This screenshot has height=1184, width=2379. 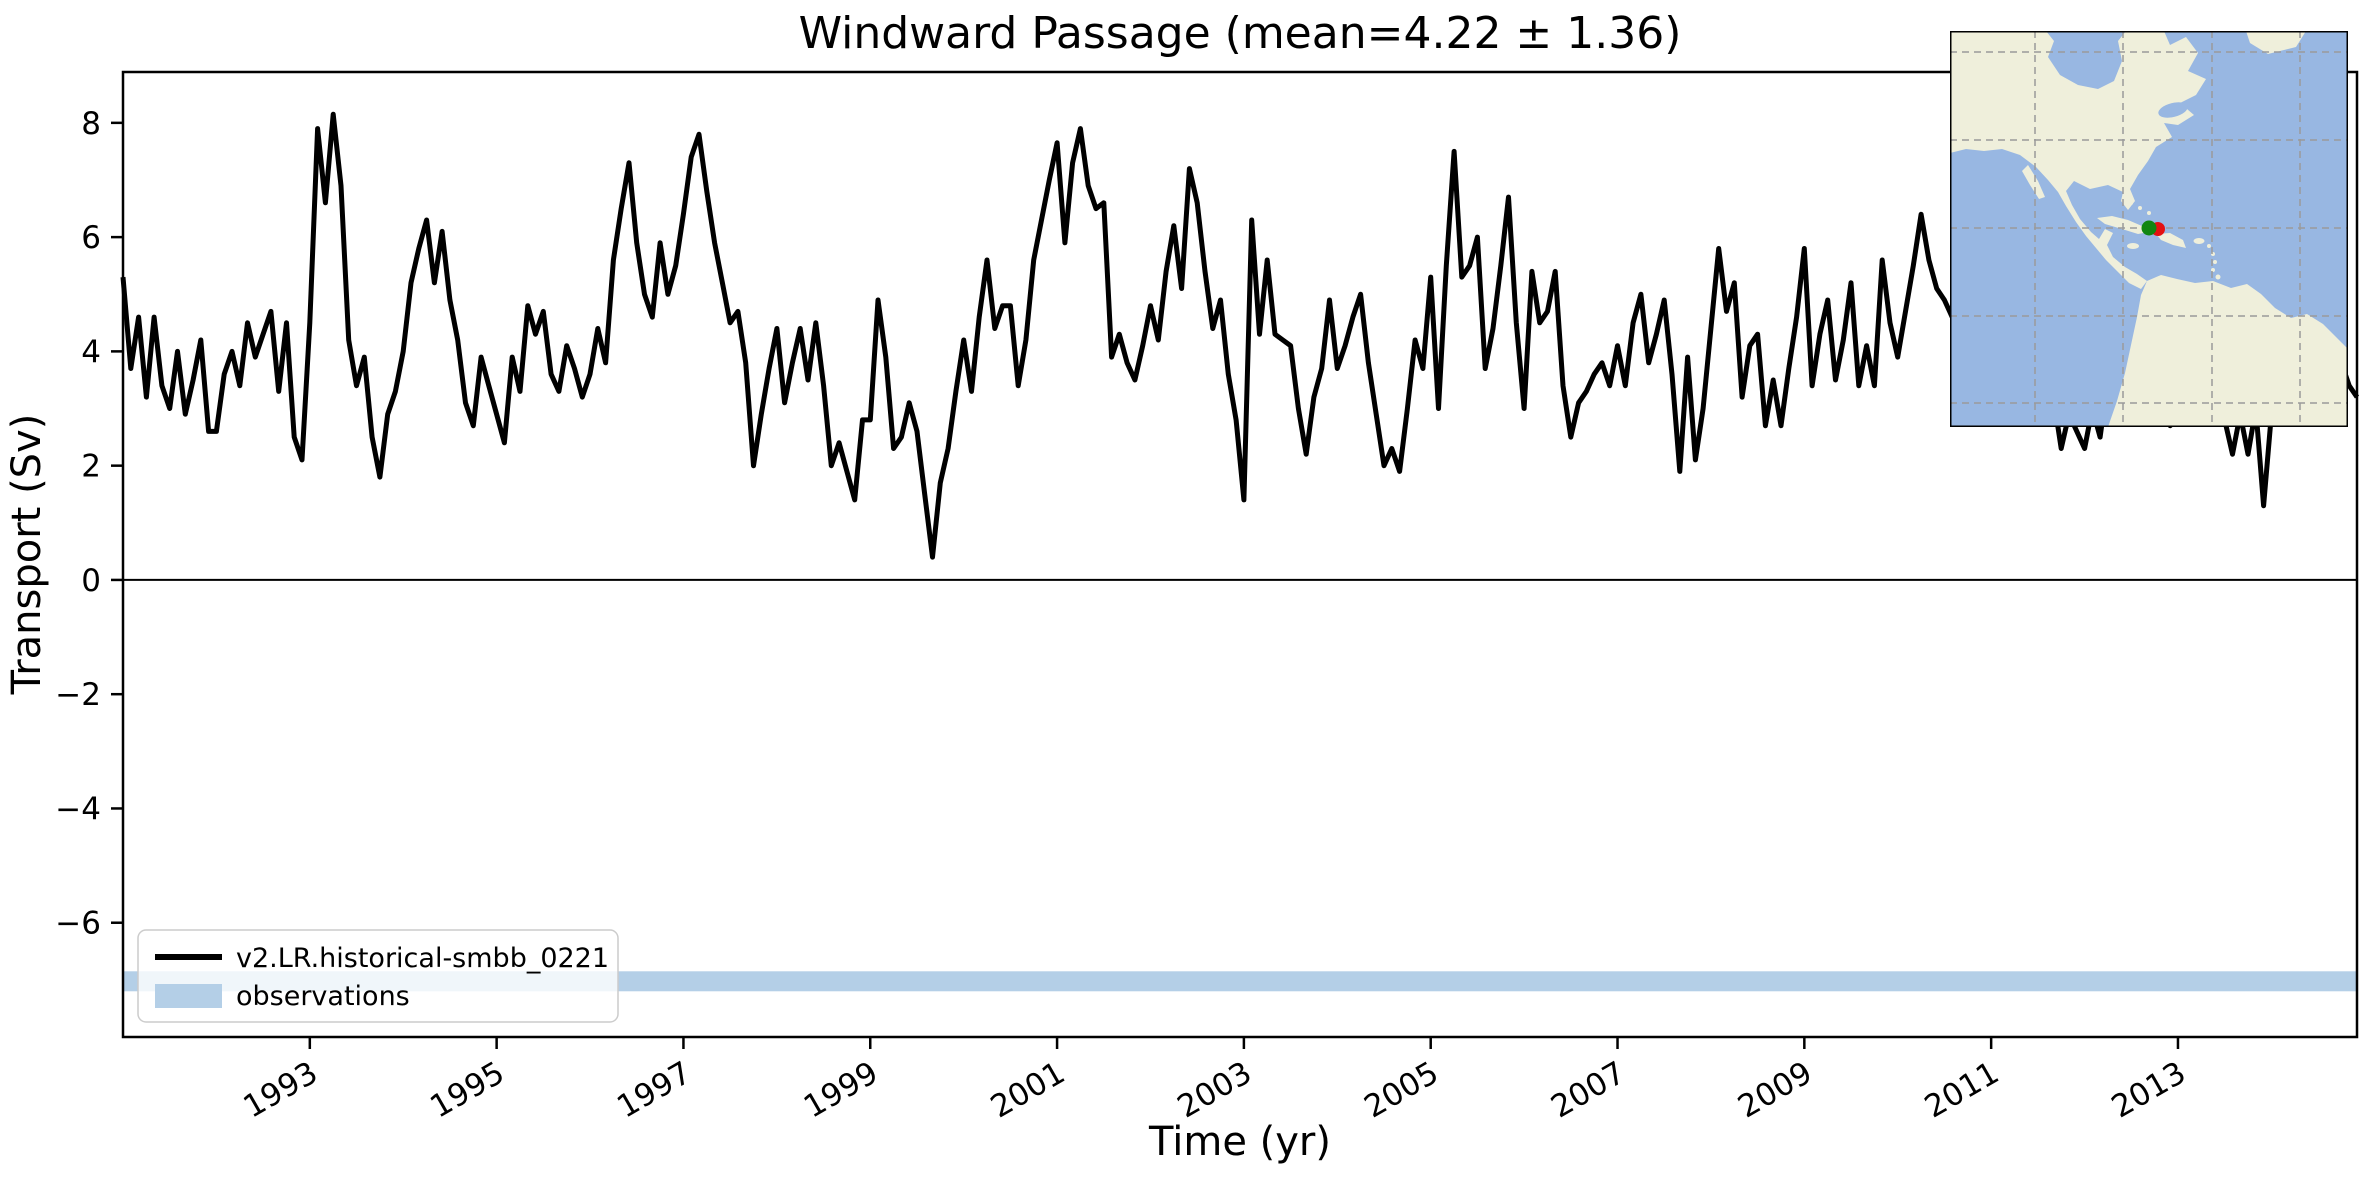 What do you see at coordinates (27, 555) in the screenshot?
I see `y-axis-label: Transport (Sv)` at bounding box center [27, 555].